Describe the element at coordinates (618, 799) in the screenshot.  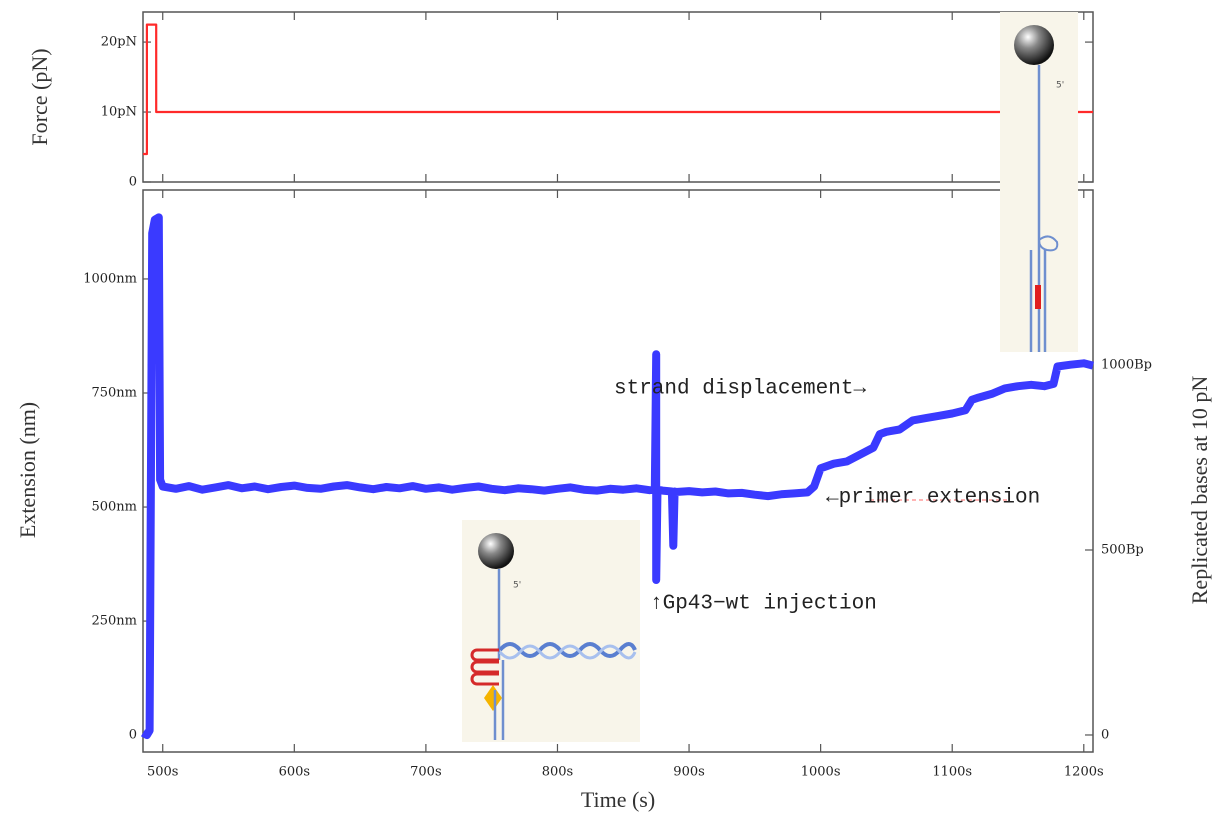
I see `x-axis-label: Time (s)` at that location.